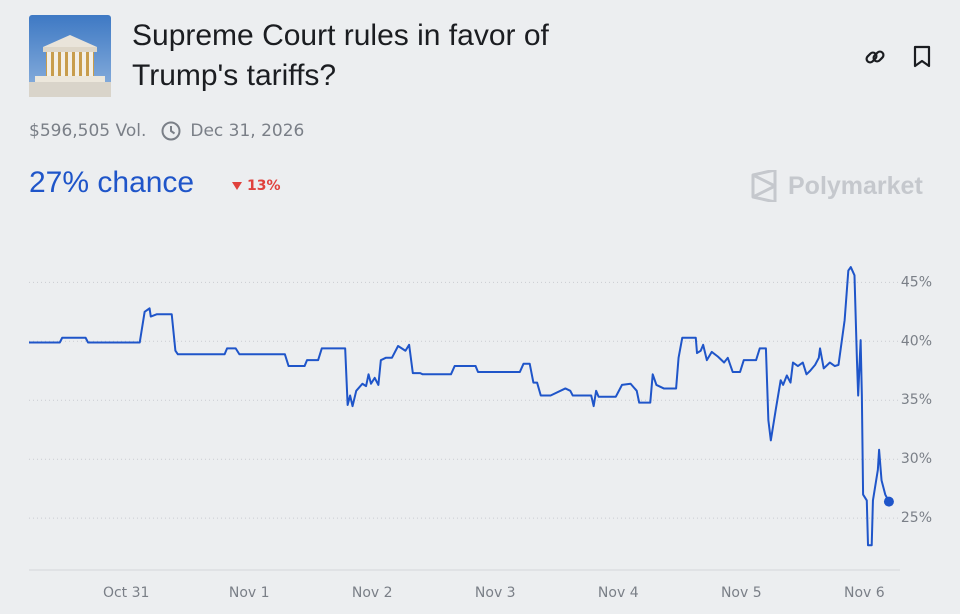  Describe the element at coordinates (916, 518) in the screenshot. I see `y-tick-label: 25%` at that location.